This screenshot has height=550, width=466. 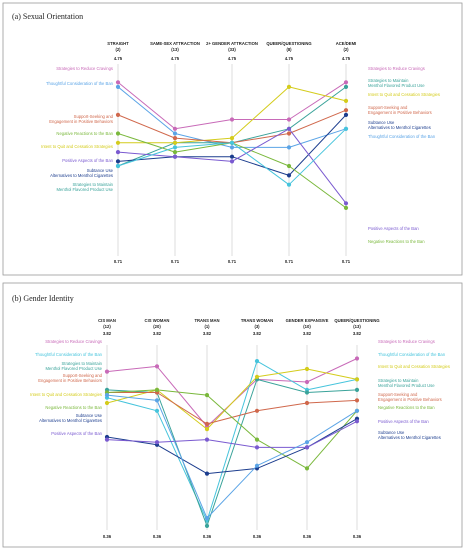 I want to click on category-label: STRAIGHT, so click(x=118, y=43).